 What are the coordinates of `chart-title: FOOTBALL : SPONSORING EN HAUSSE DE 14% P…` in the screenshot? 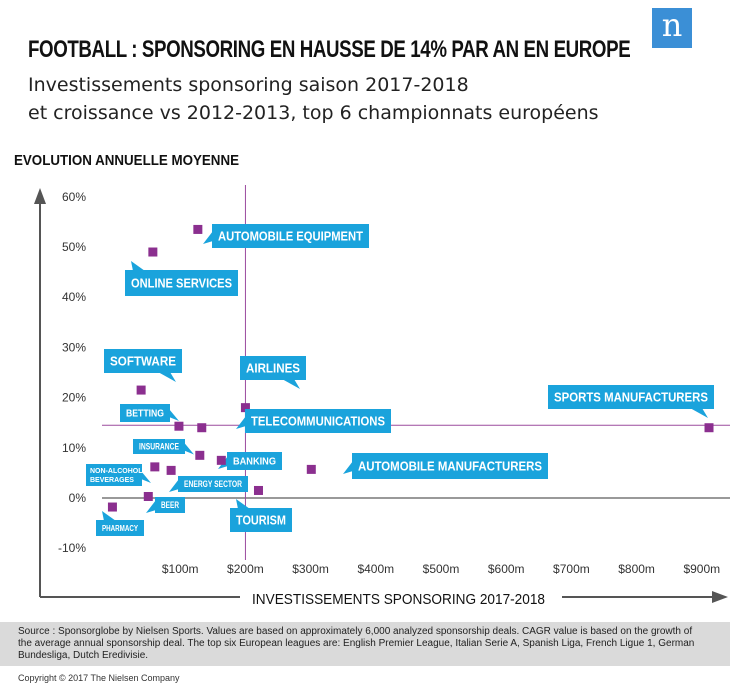 It's located at (329, 49).